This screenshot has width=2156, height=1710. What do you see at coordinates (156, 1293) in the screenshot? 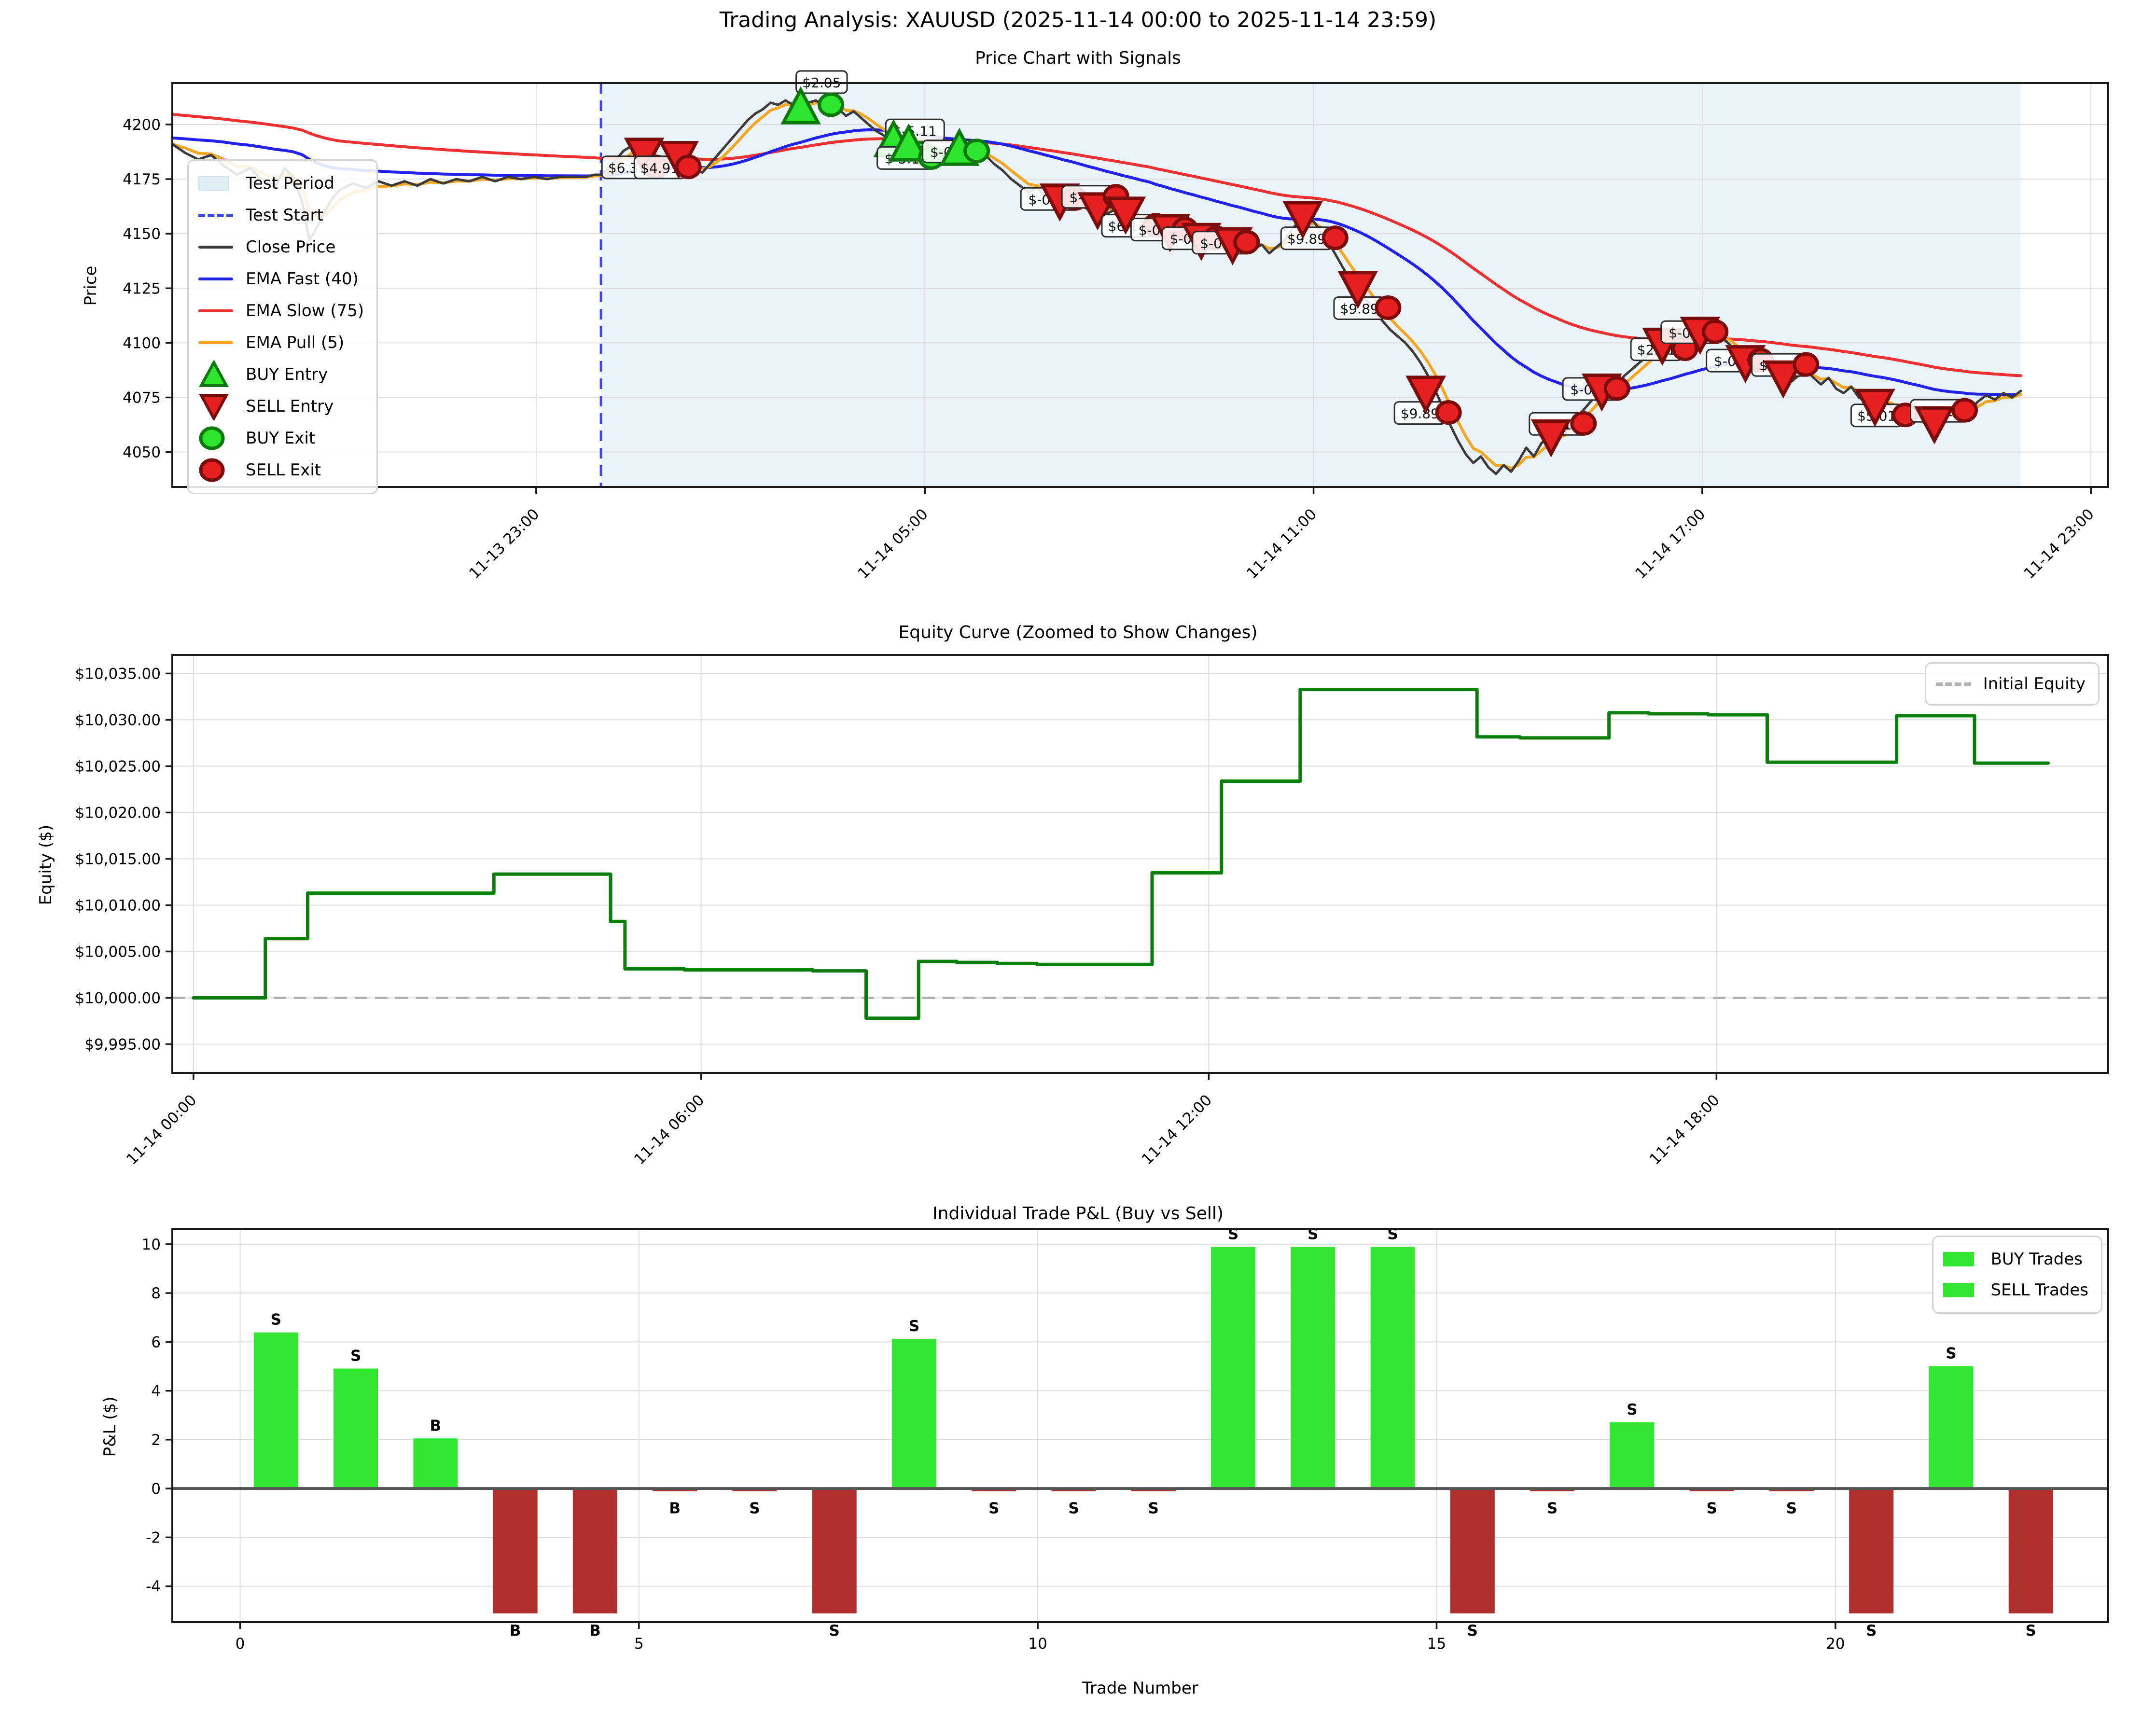
I see `svg-text: 8` at bounding box center [156, 1293].